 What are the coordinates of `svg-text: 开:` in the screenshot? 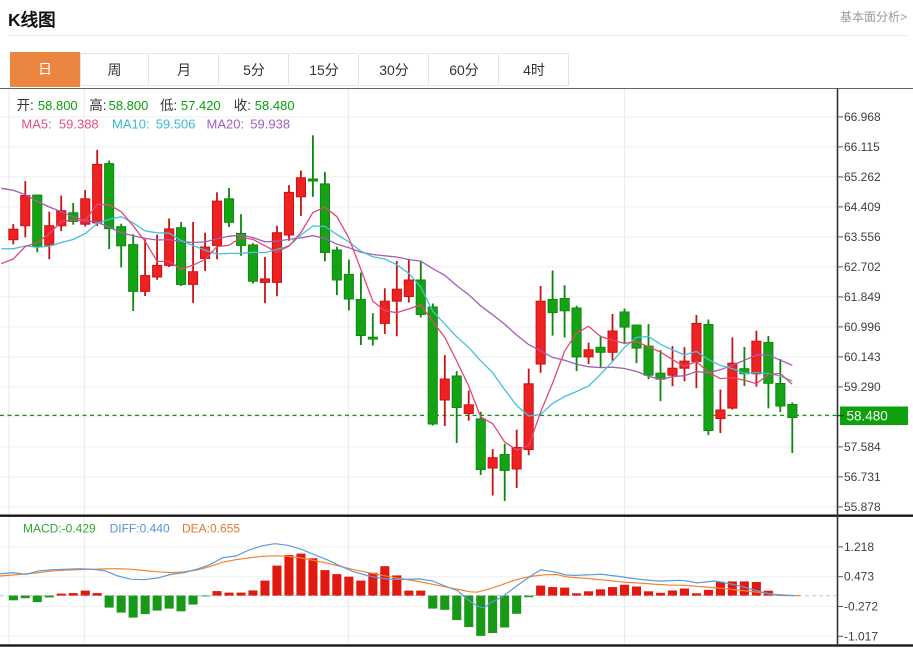 It's located at (25, 105).